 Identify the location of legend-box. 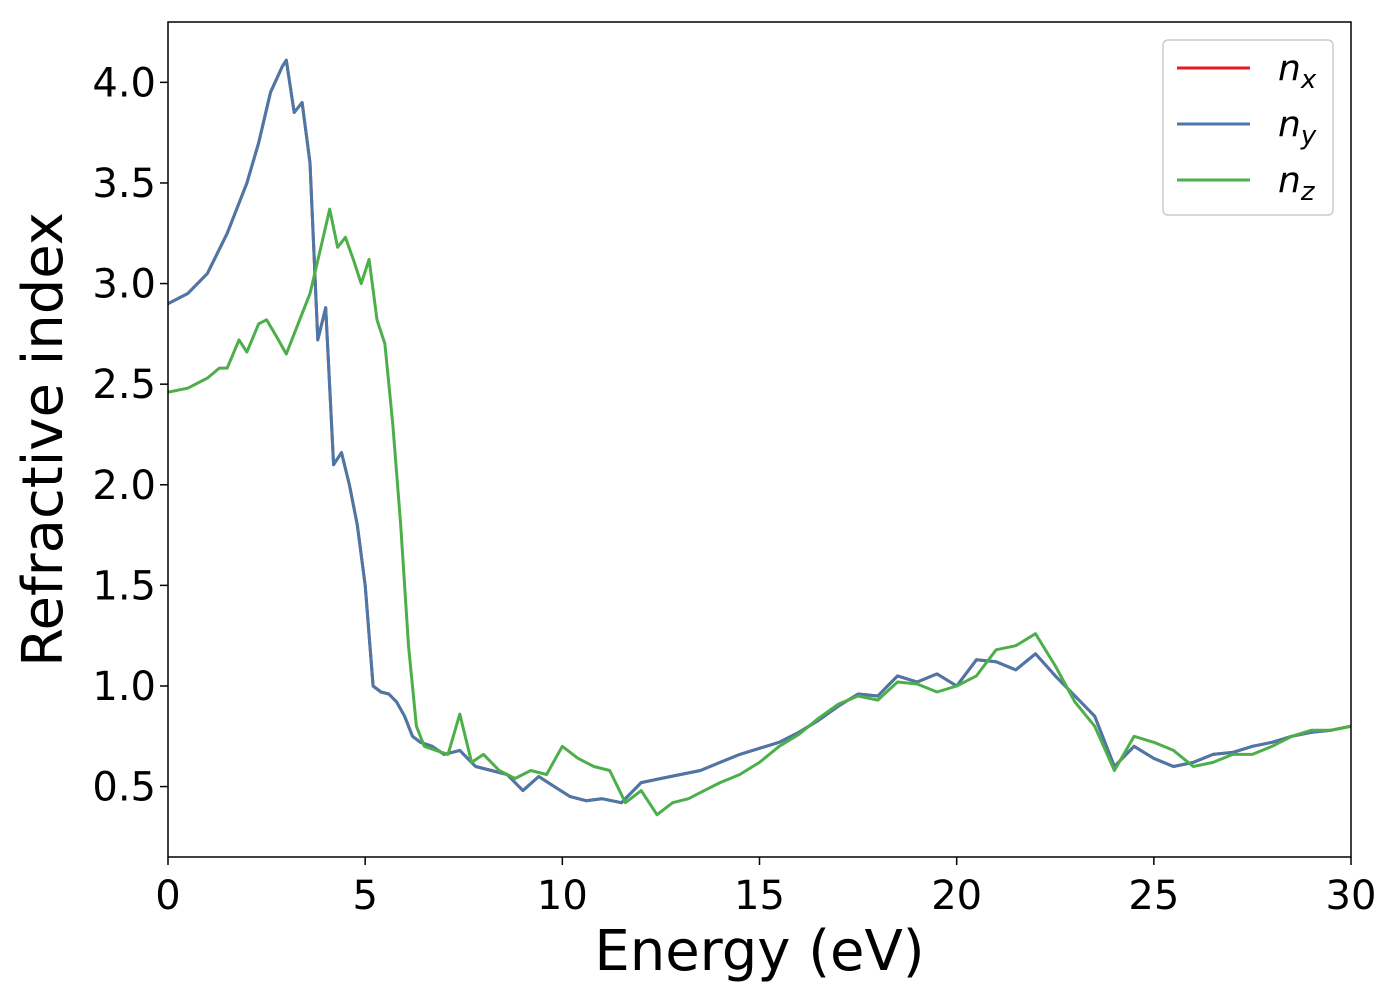
(1248, 127).